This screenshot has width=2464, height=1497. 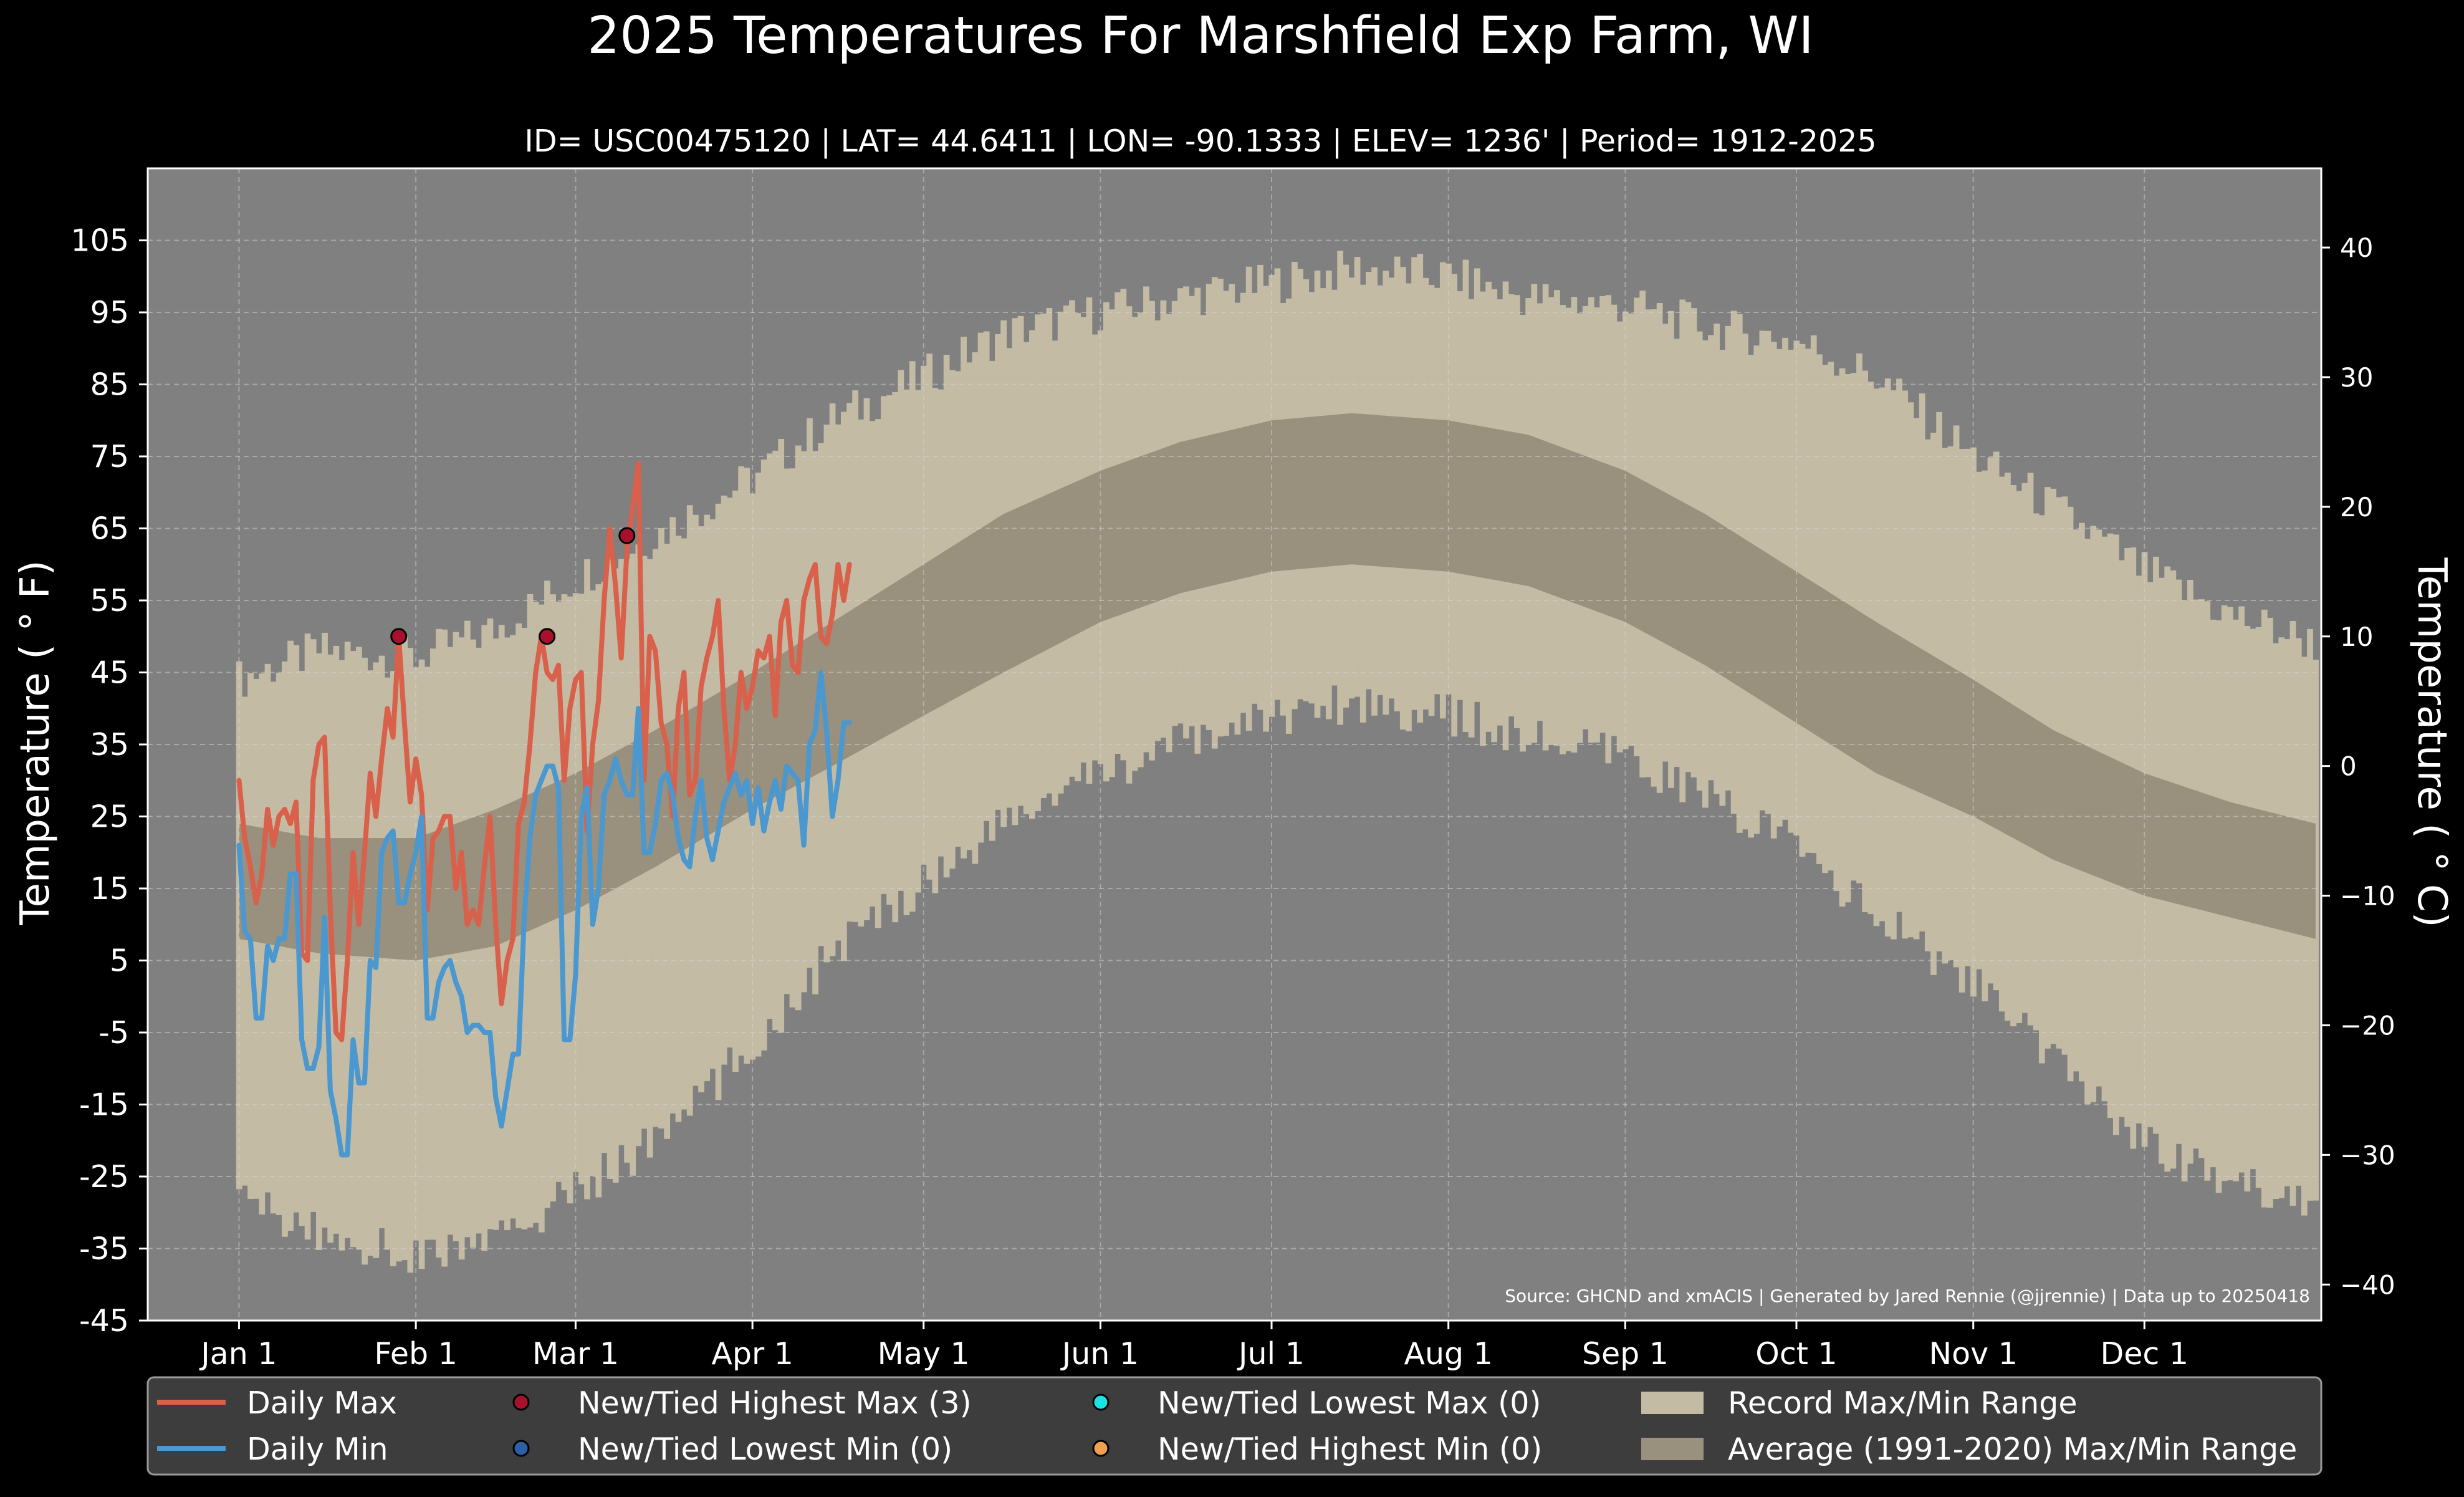 I want to click on x-tick-label: Oct 1, so click(x=1796, y=1354).